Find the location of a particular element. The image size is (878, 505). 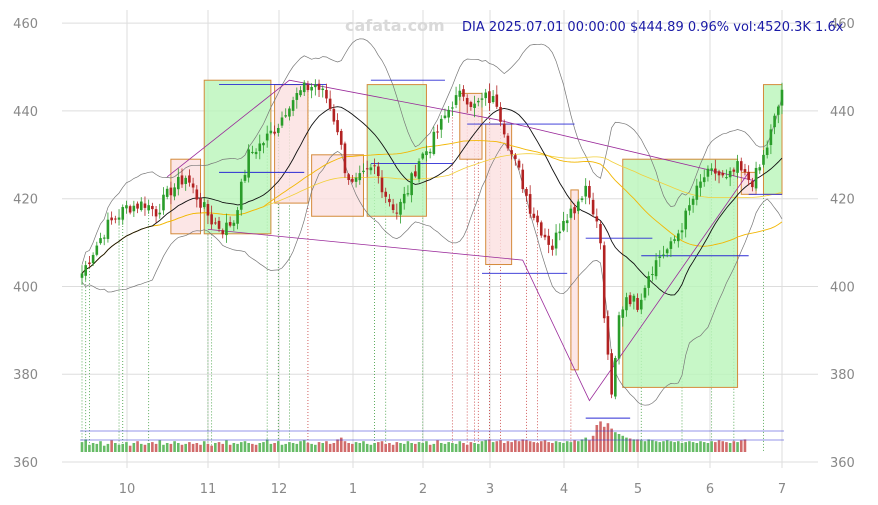

y-tick-label: 360 is located at coordinates (842, 463).